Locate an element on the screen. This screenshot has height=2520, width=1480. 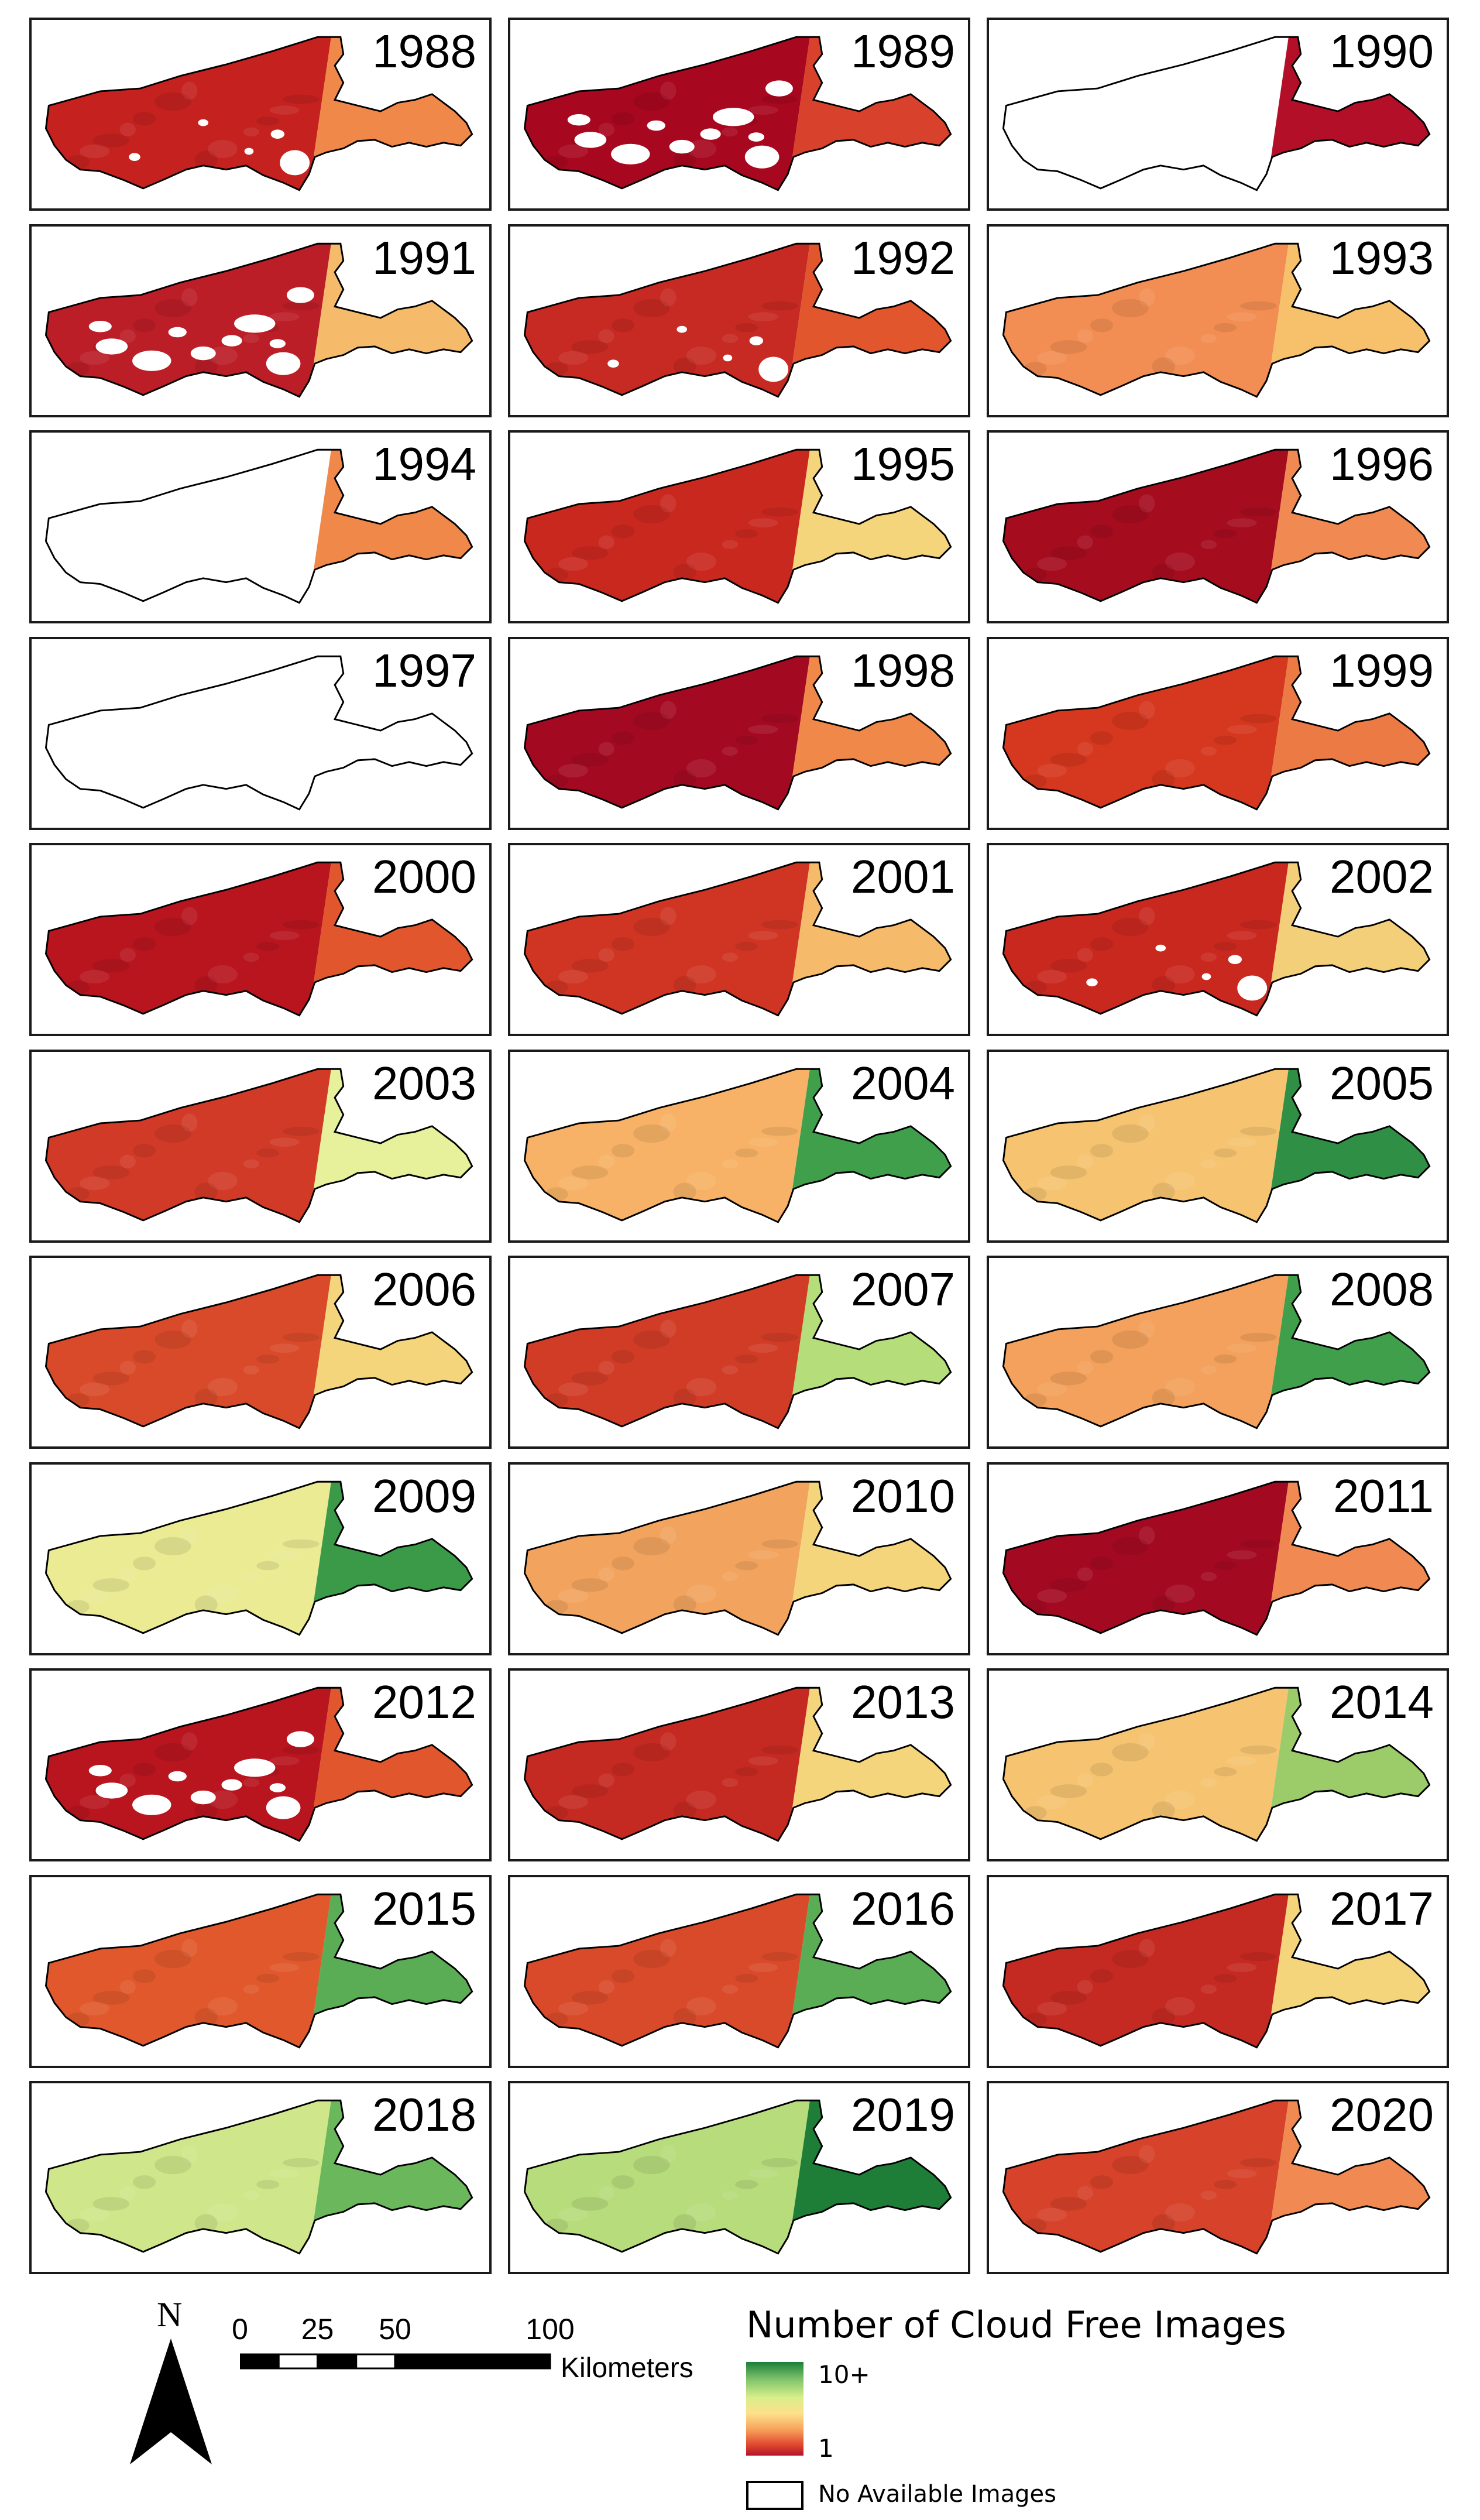
region-map-2002 is located at coordinates (1217, 939).